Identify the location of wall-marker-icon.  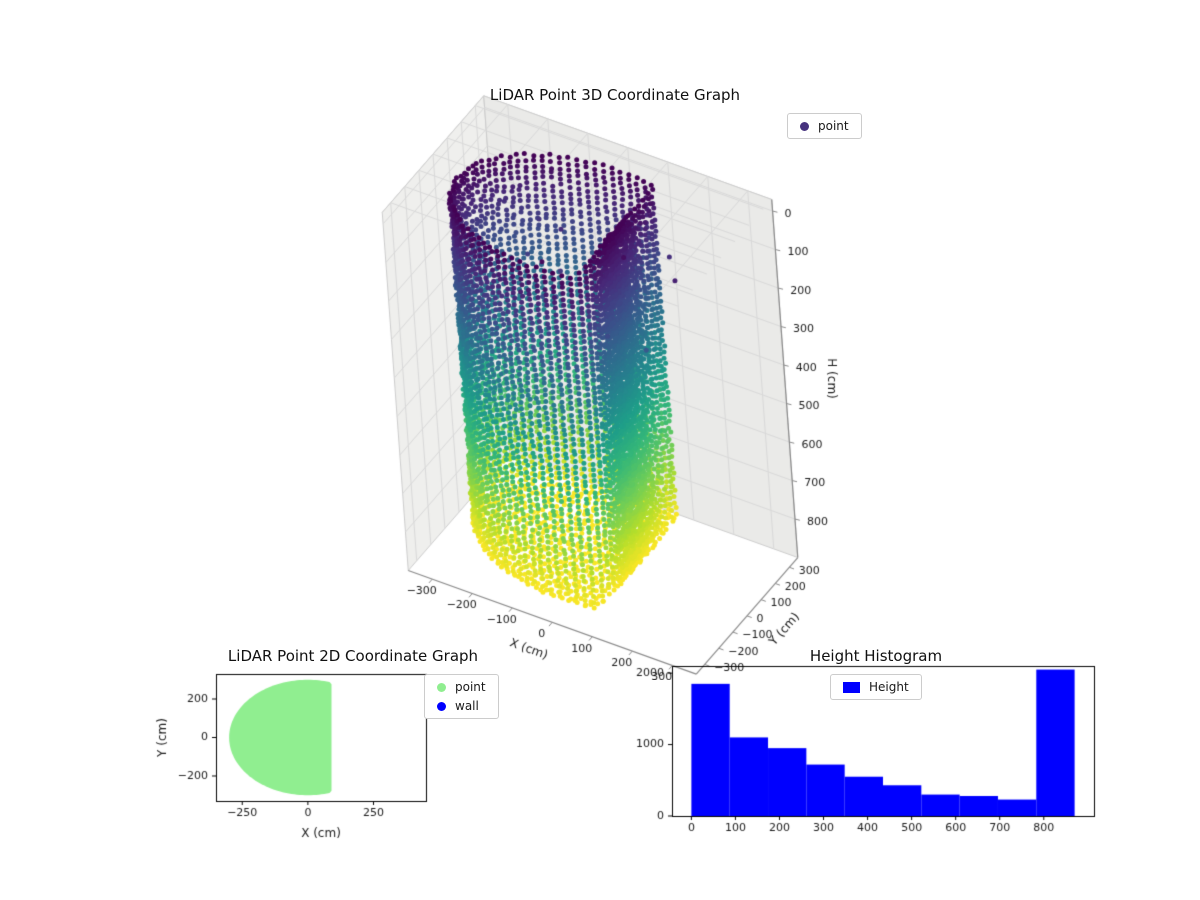
(441, 706).